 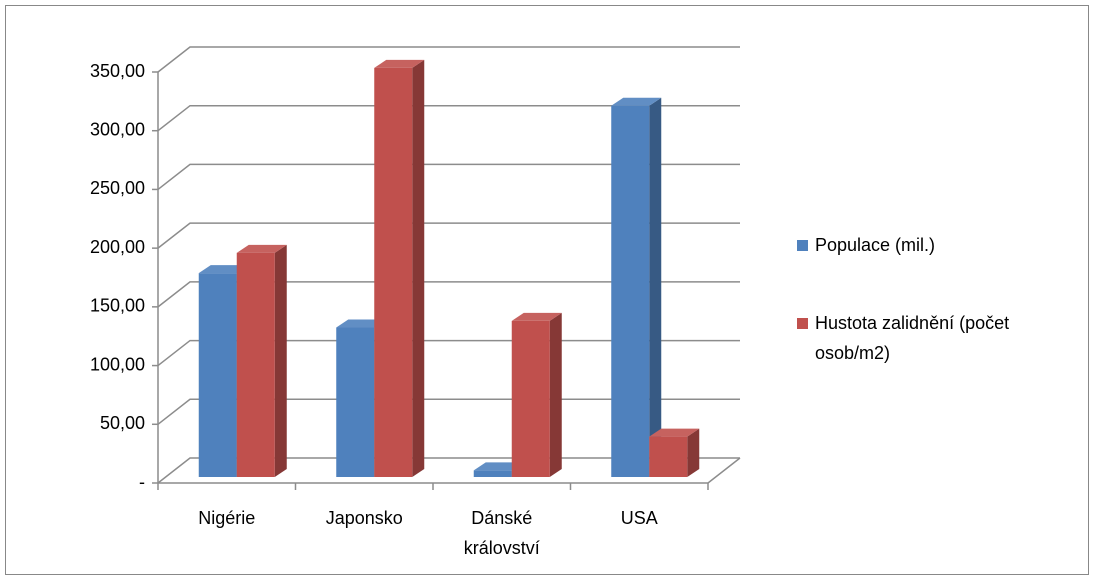 I want to click on y-tick-label: 200,00, so click(x=117, y=247).